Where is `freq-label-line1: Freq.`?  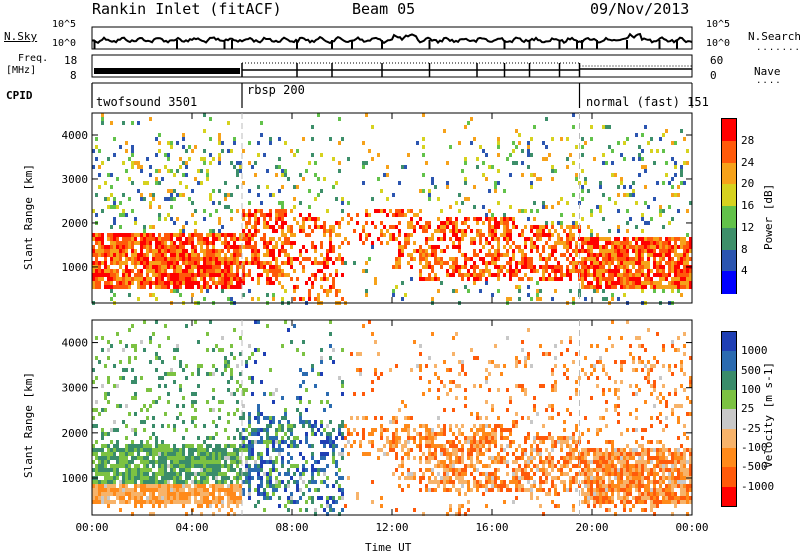
freq-label-line1: Freq. is located at coordinates (33, 58).